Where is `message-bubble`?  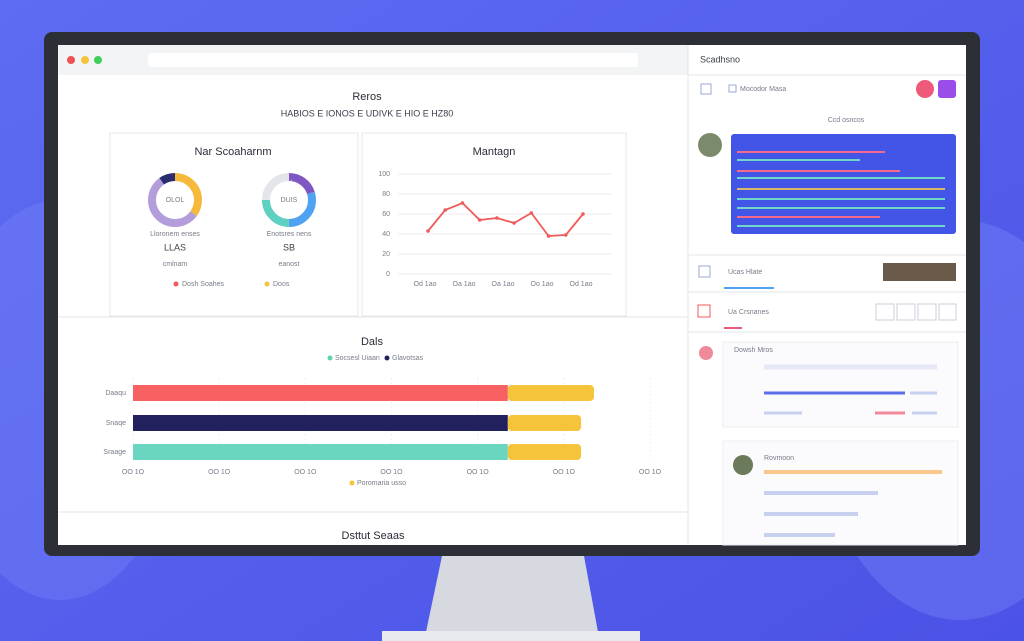 message-bubble is located at coordinates (843, 184).